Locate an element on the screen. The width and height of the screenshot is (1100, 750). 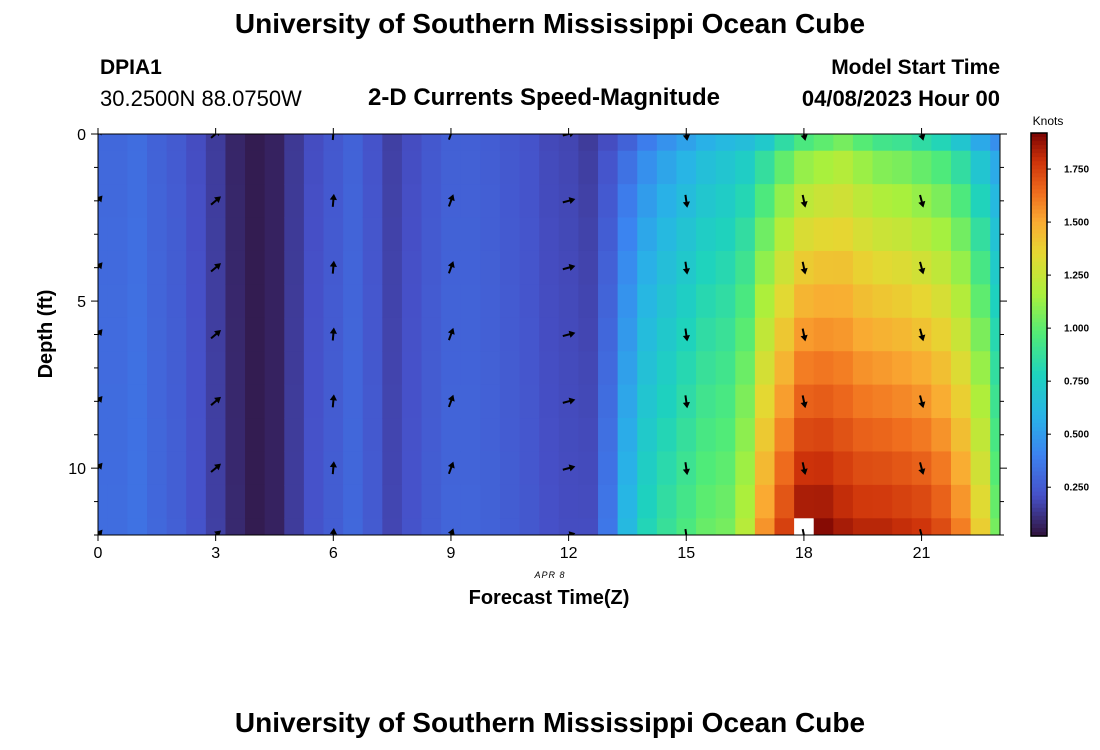
heatmap-cell-missing is located at coordinates (804, 526).